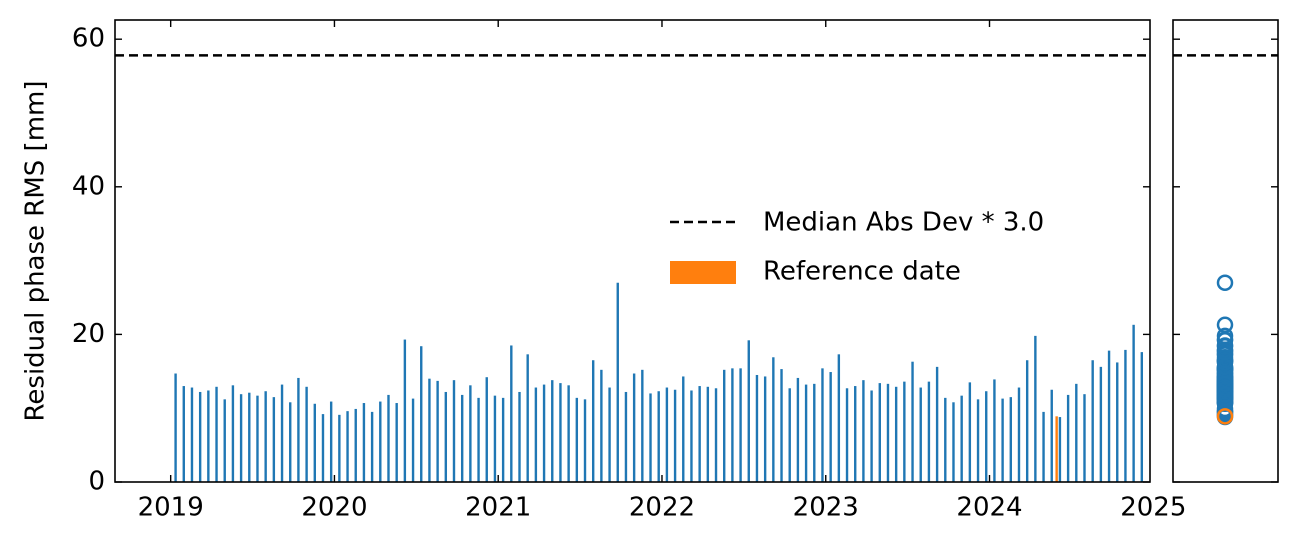  What do you see at coordinates (96, 482) in the screenshot?
I see `y-tick-label: 0` at bounding box center [96, 482].